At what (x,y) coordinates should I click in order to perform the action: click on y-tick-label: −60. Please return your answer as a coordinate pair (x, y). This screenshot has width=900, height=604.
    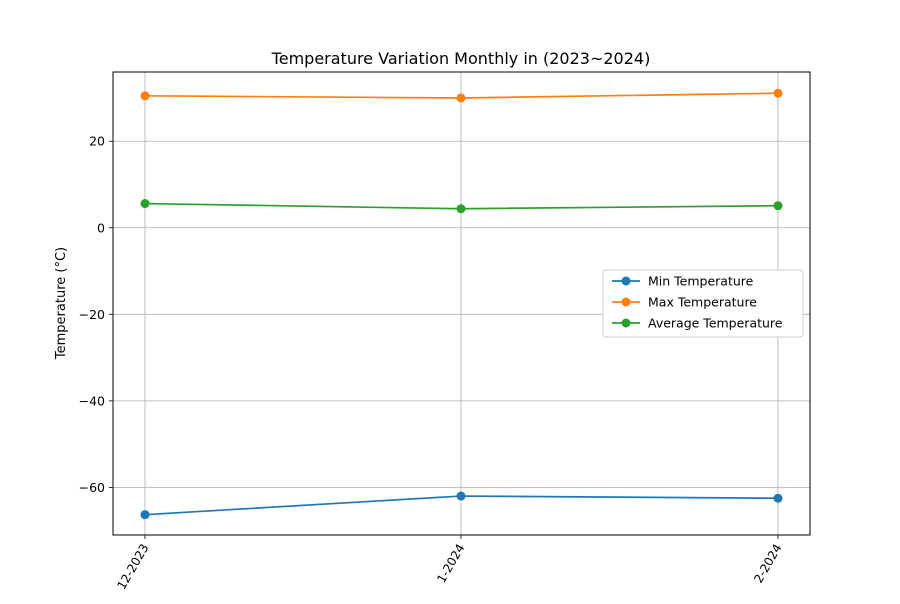
    Looking at the image, I should click on (92, 487).